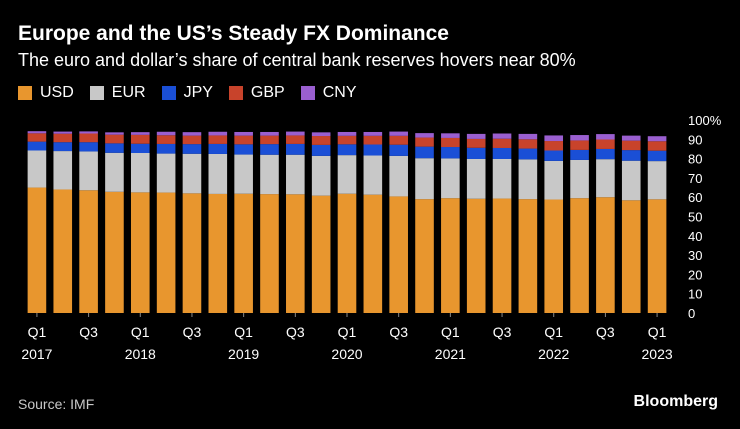 Image resolution: width=740 pixels, height=429 pixels. I want to click on legend: USD EUR JPY GBP CNY, so click(187, 93).